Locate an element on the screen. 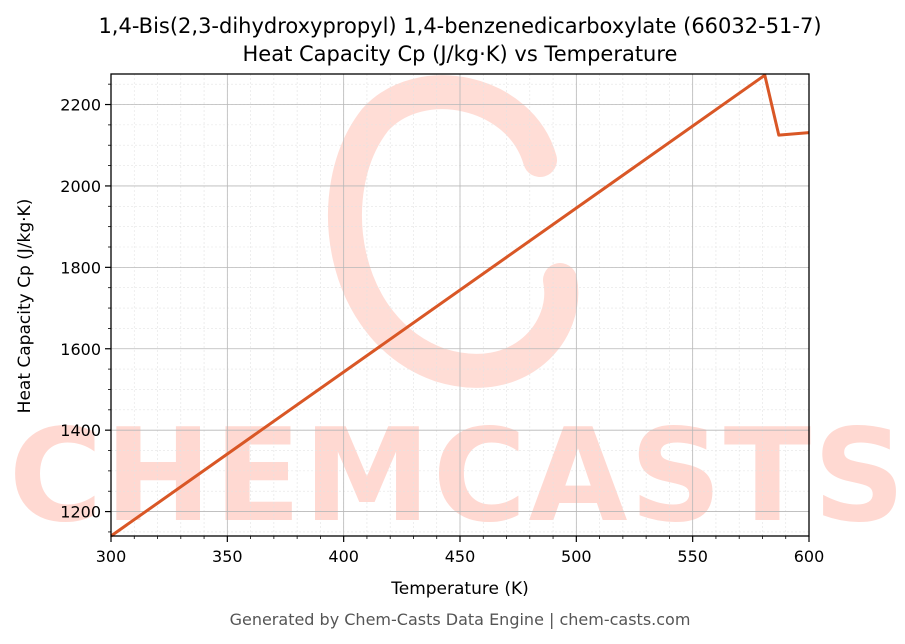  y-axis-label: Heat Capacity Cp (J/kg·K) is located at coordinates (25, 306).